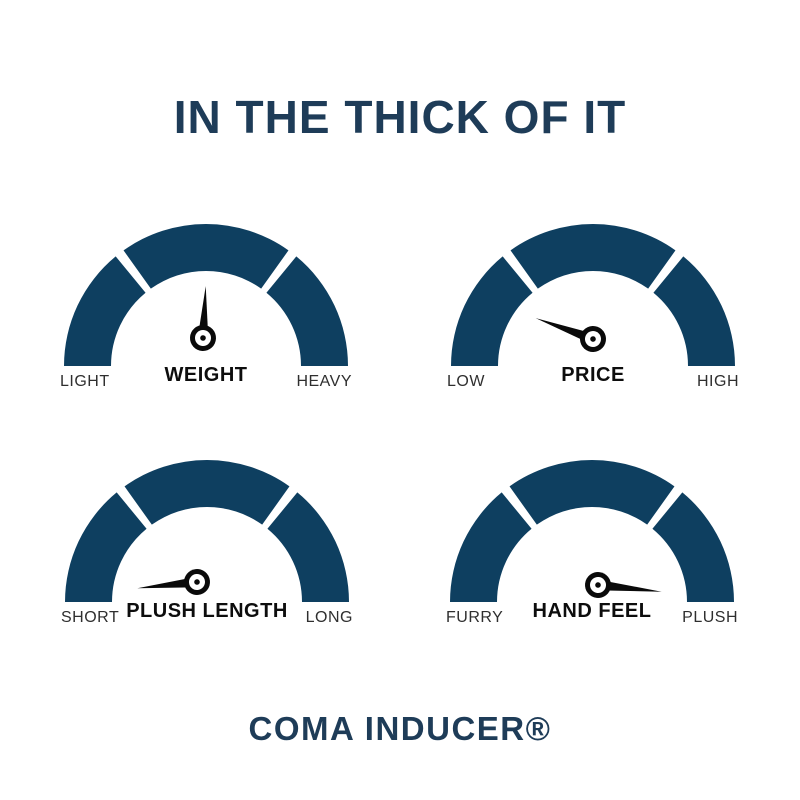  I want to click on gauge-weight-dial, so click(206, 295).